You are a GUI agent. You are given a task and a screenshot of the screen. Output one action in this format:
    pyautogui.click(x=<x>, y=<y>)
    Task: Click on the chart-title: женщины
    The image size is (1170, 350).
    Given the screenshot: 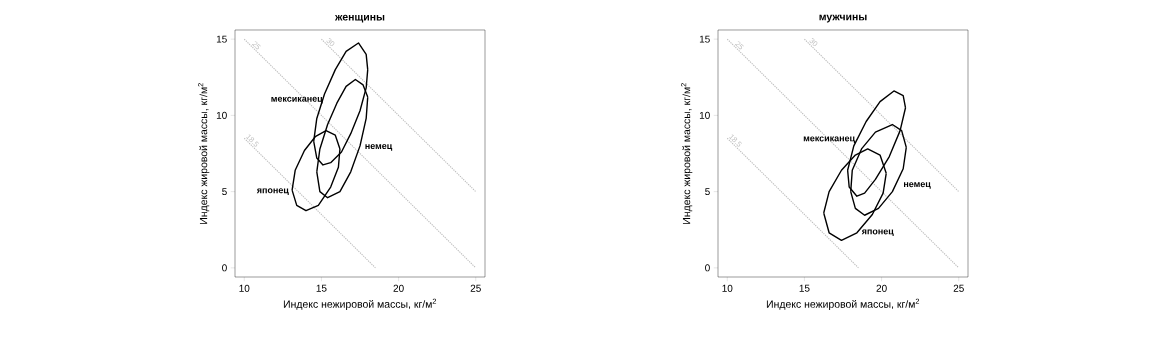 What is the action you would take?
    pyautogui.click(x=359, y=18)
    